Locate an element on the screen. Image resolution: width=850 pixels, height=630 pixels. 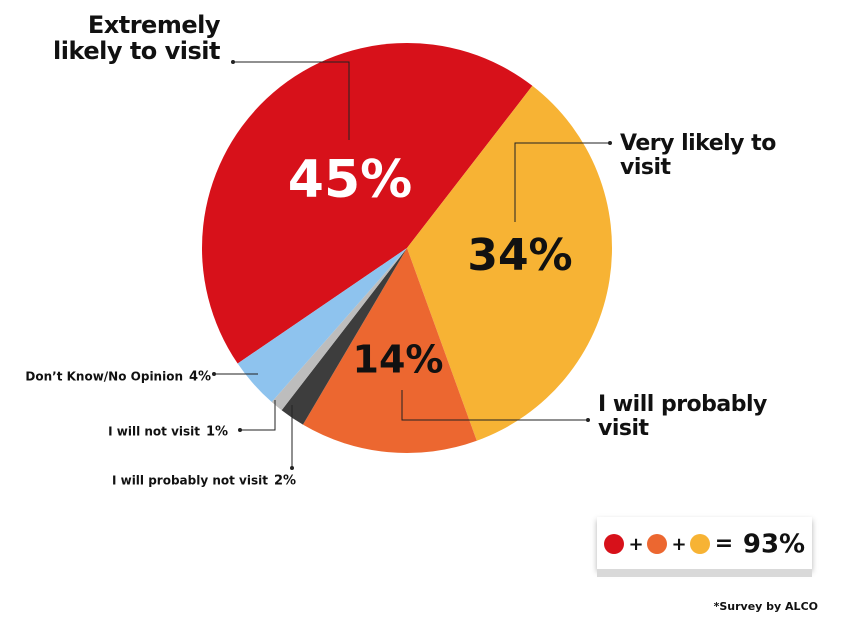
value-label: 4% is located at coordinates (200, 377).